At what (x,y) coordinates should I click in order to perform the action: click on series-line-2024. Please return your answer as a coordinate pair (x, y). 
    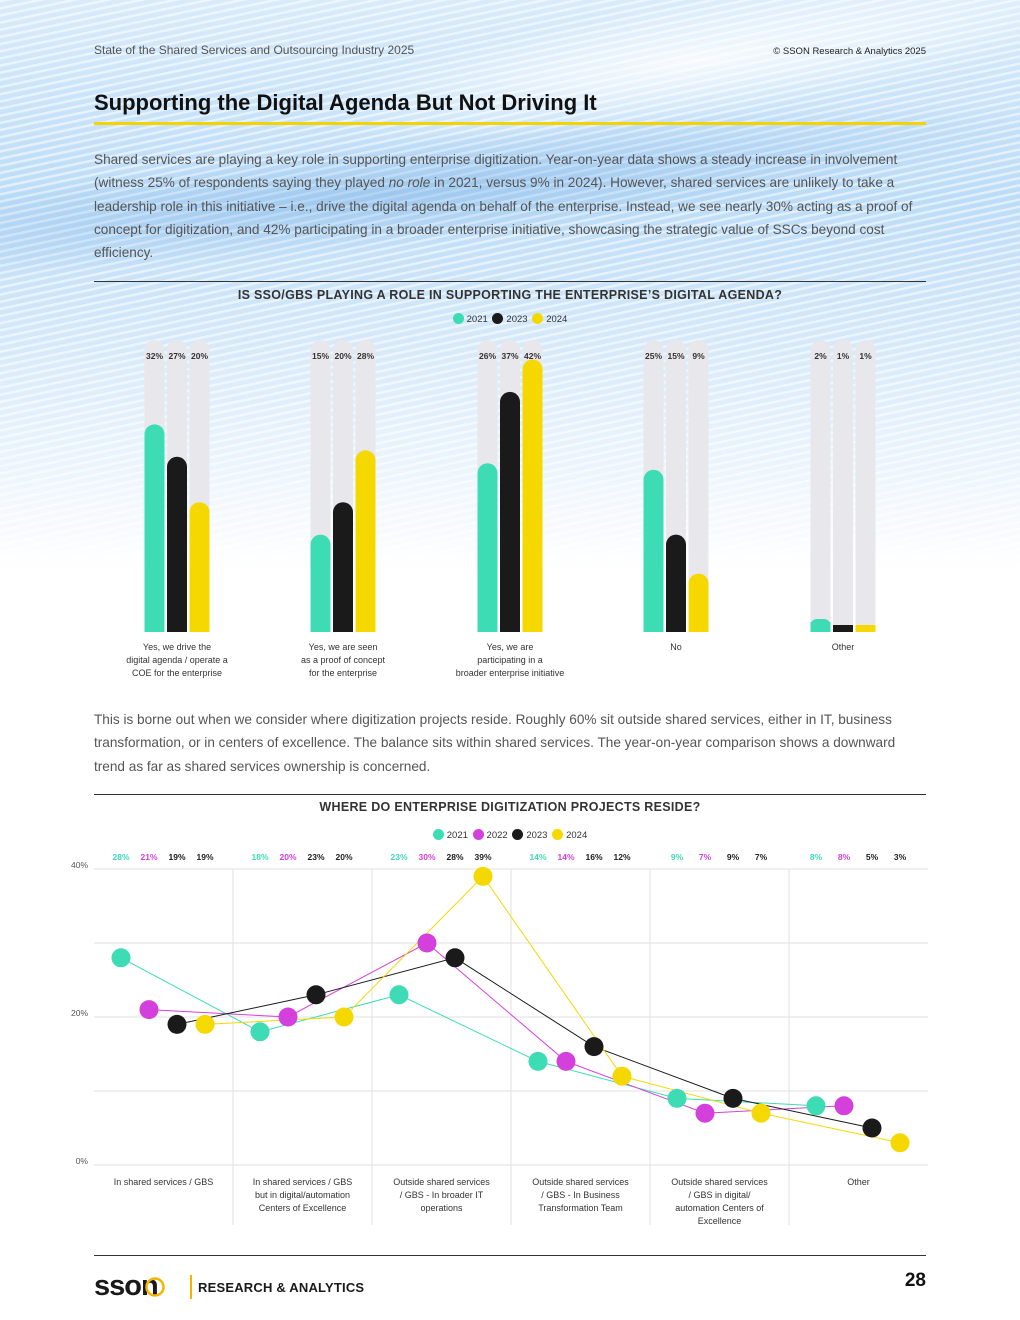
    Looking at the image, I should click on (552, 1009).